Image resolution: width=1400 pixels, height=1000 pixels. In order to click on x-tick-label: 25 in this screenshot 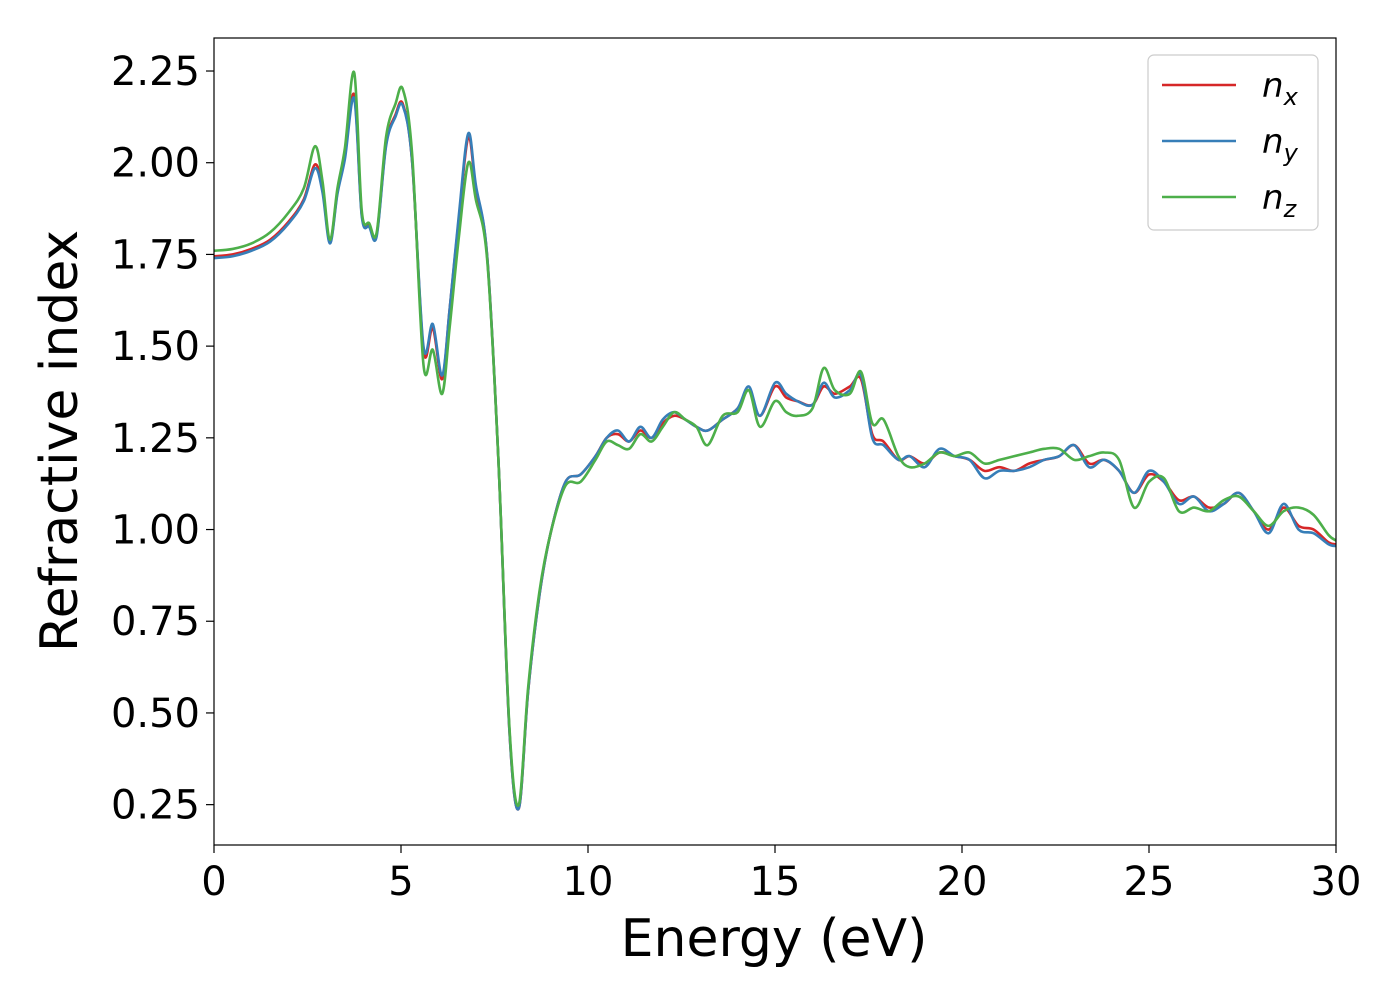, I will do `click(1149, 882)`.